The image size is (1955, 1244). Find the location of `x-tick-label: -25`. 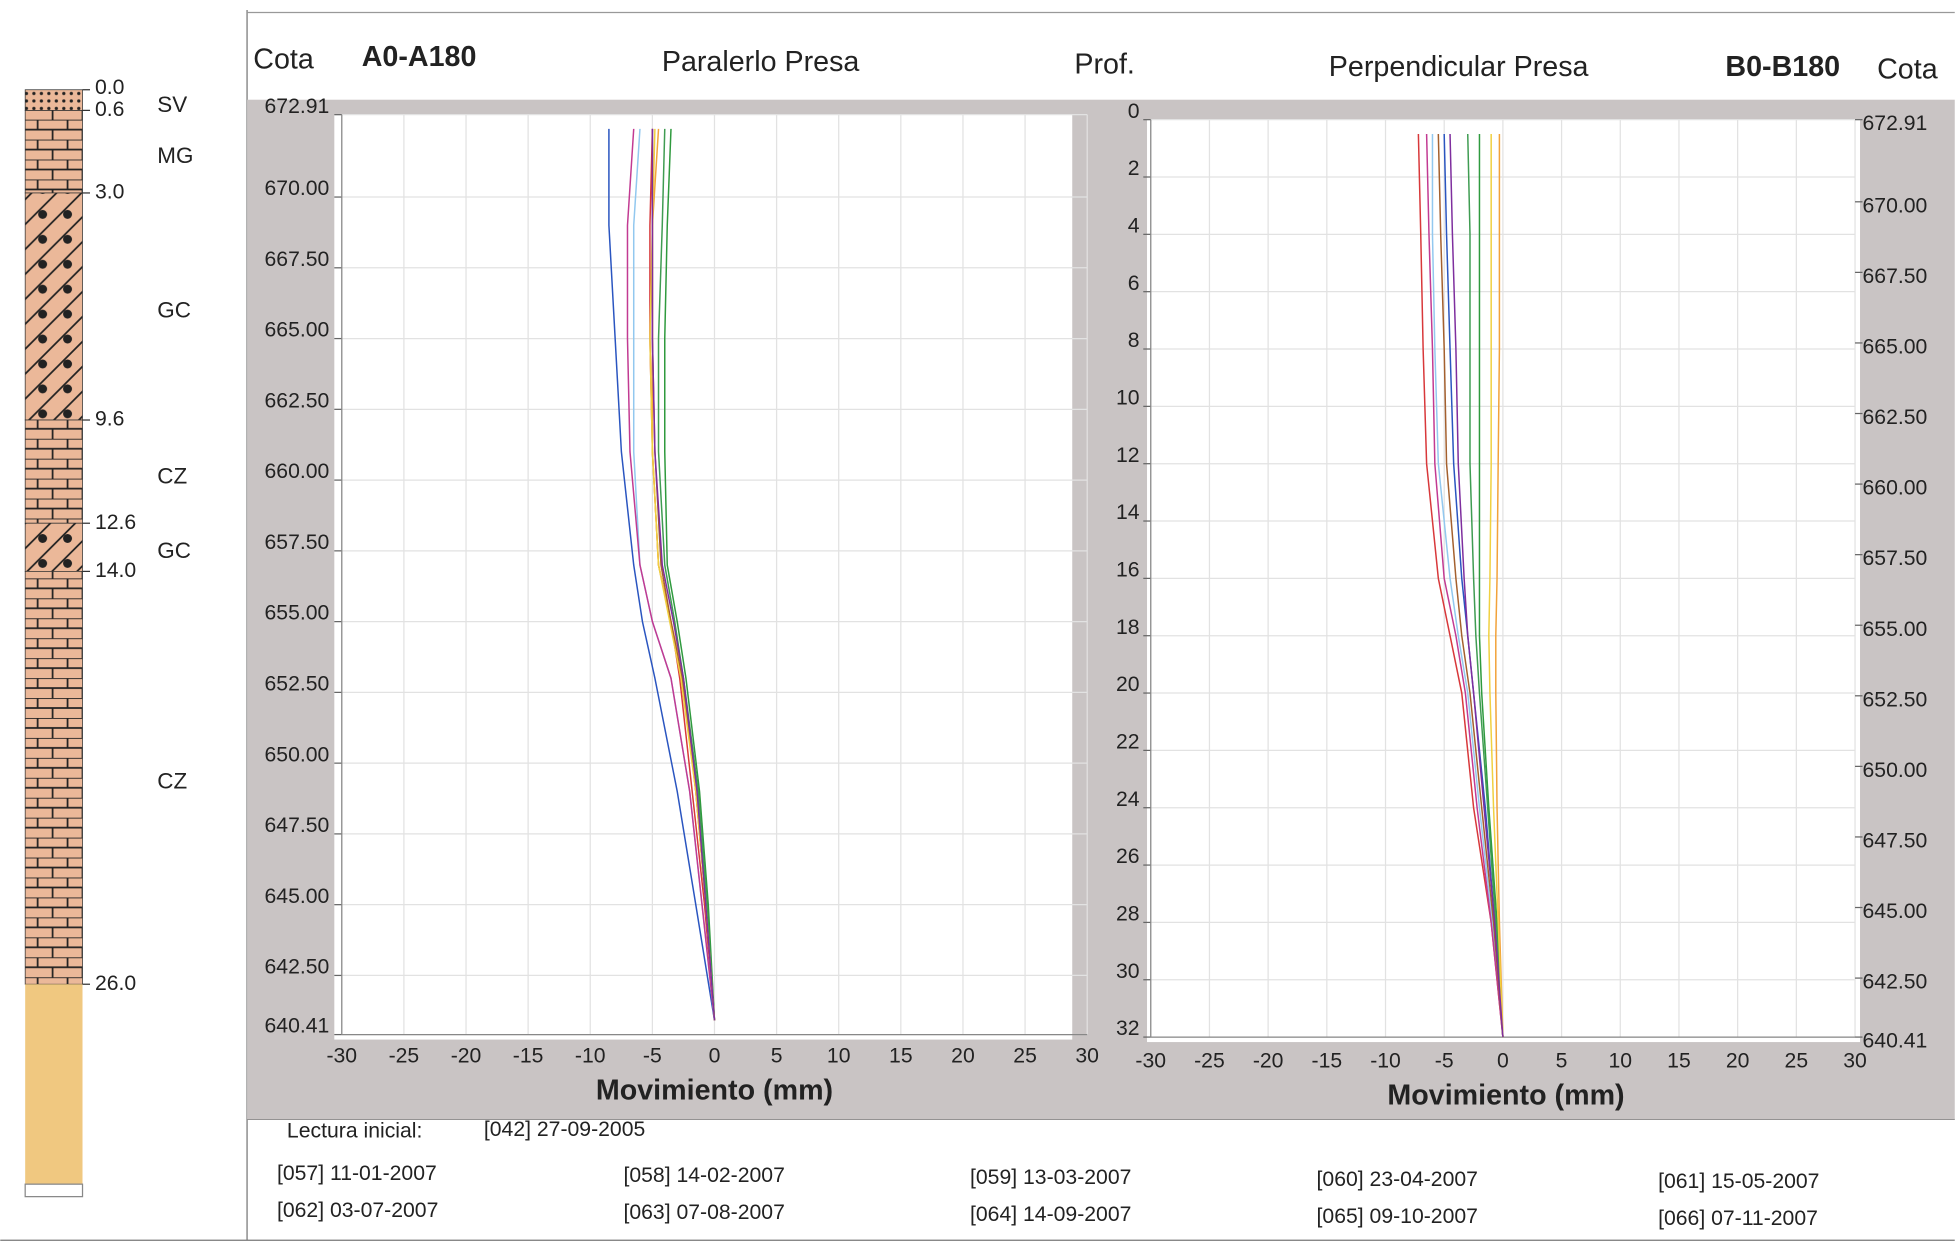

x-tick-label: -25 is located at coordinates (404, 1056).